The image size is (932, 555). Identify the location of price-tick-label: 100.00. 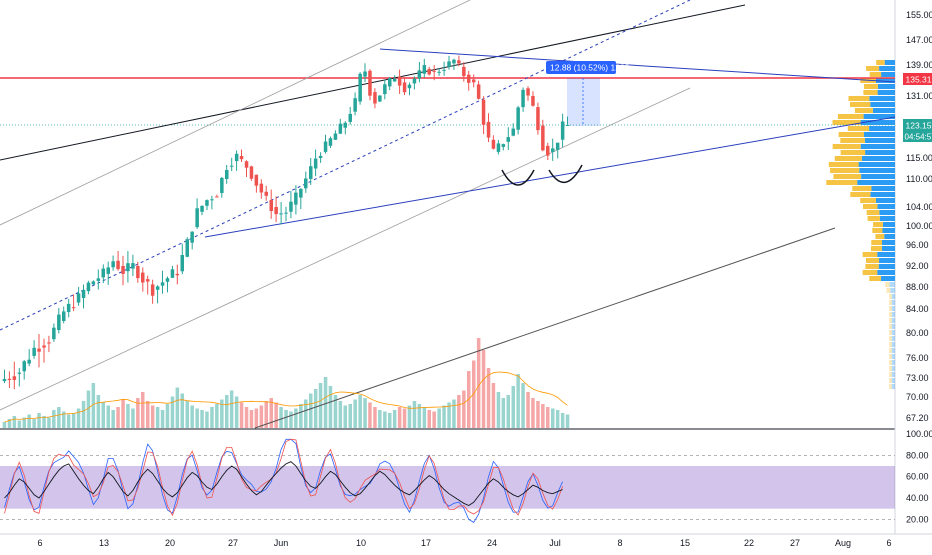
(919, 226).